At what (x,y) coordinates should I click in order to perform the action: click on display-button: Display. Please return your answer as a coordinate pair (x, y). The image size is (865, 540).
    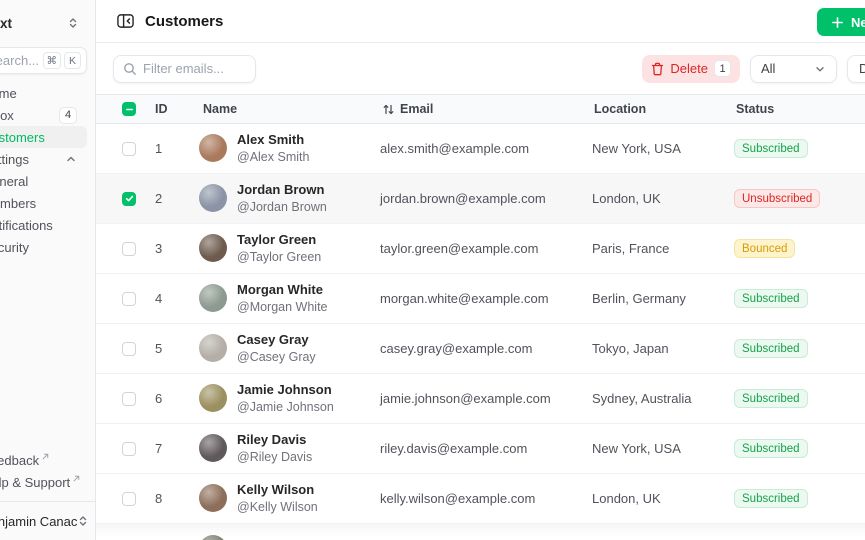
    Looking at the image, I should click on (856, 68).